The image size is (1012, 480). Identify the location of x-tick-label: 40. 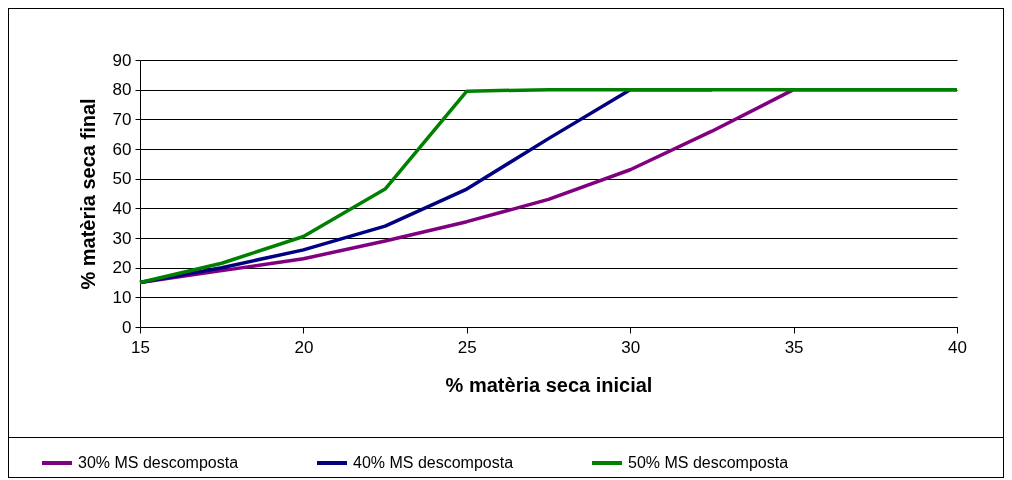
(957, 347).